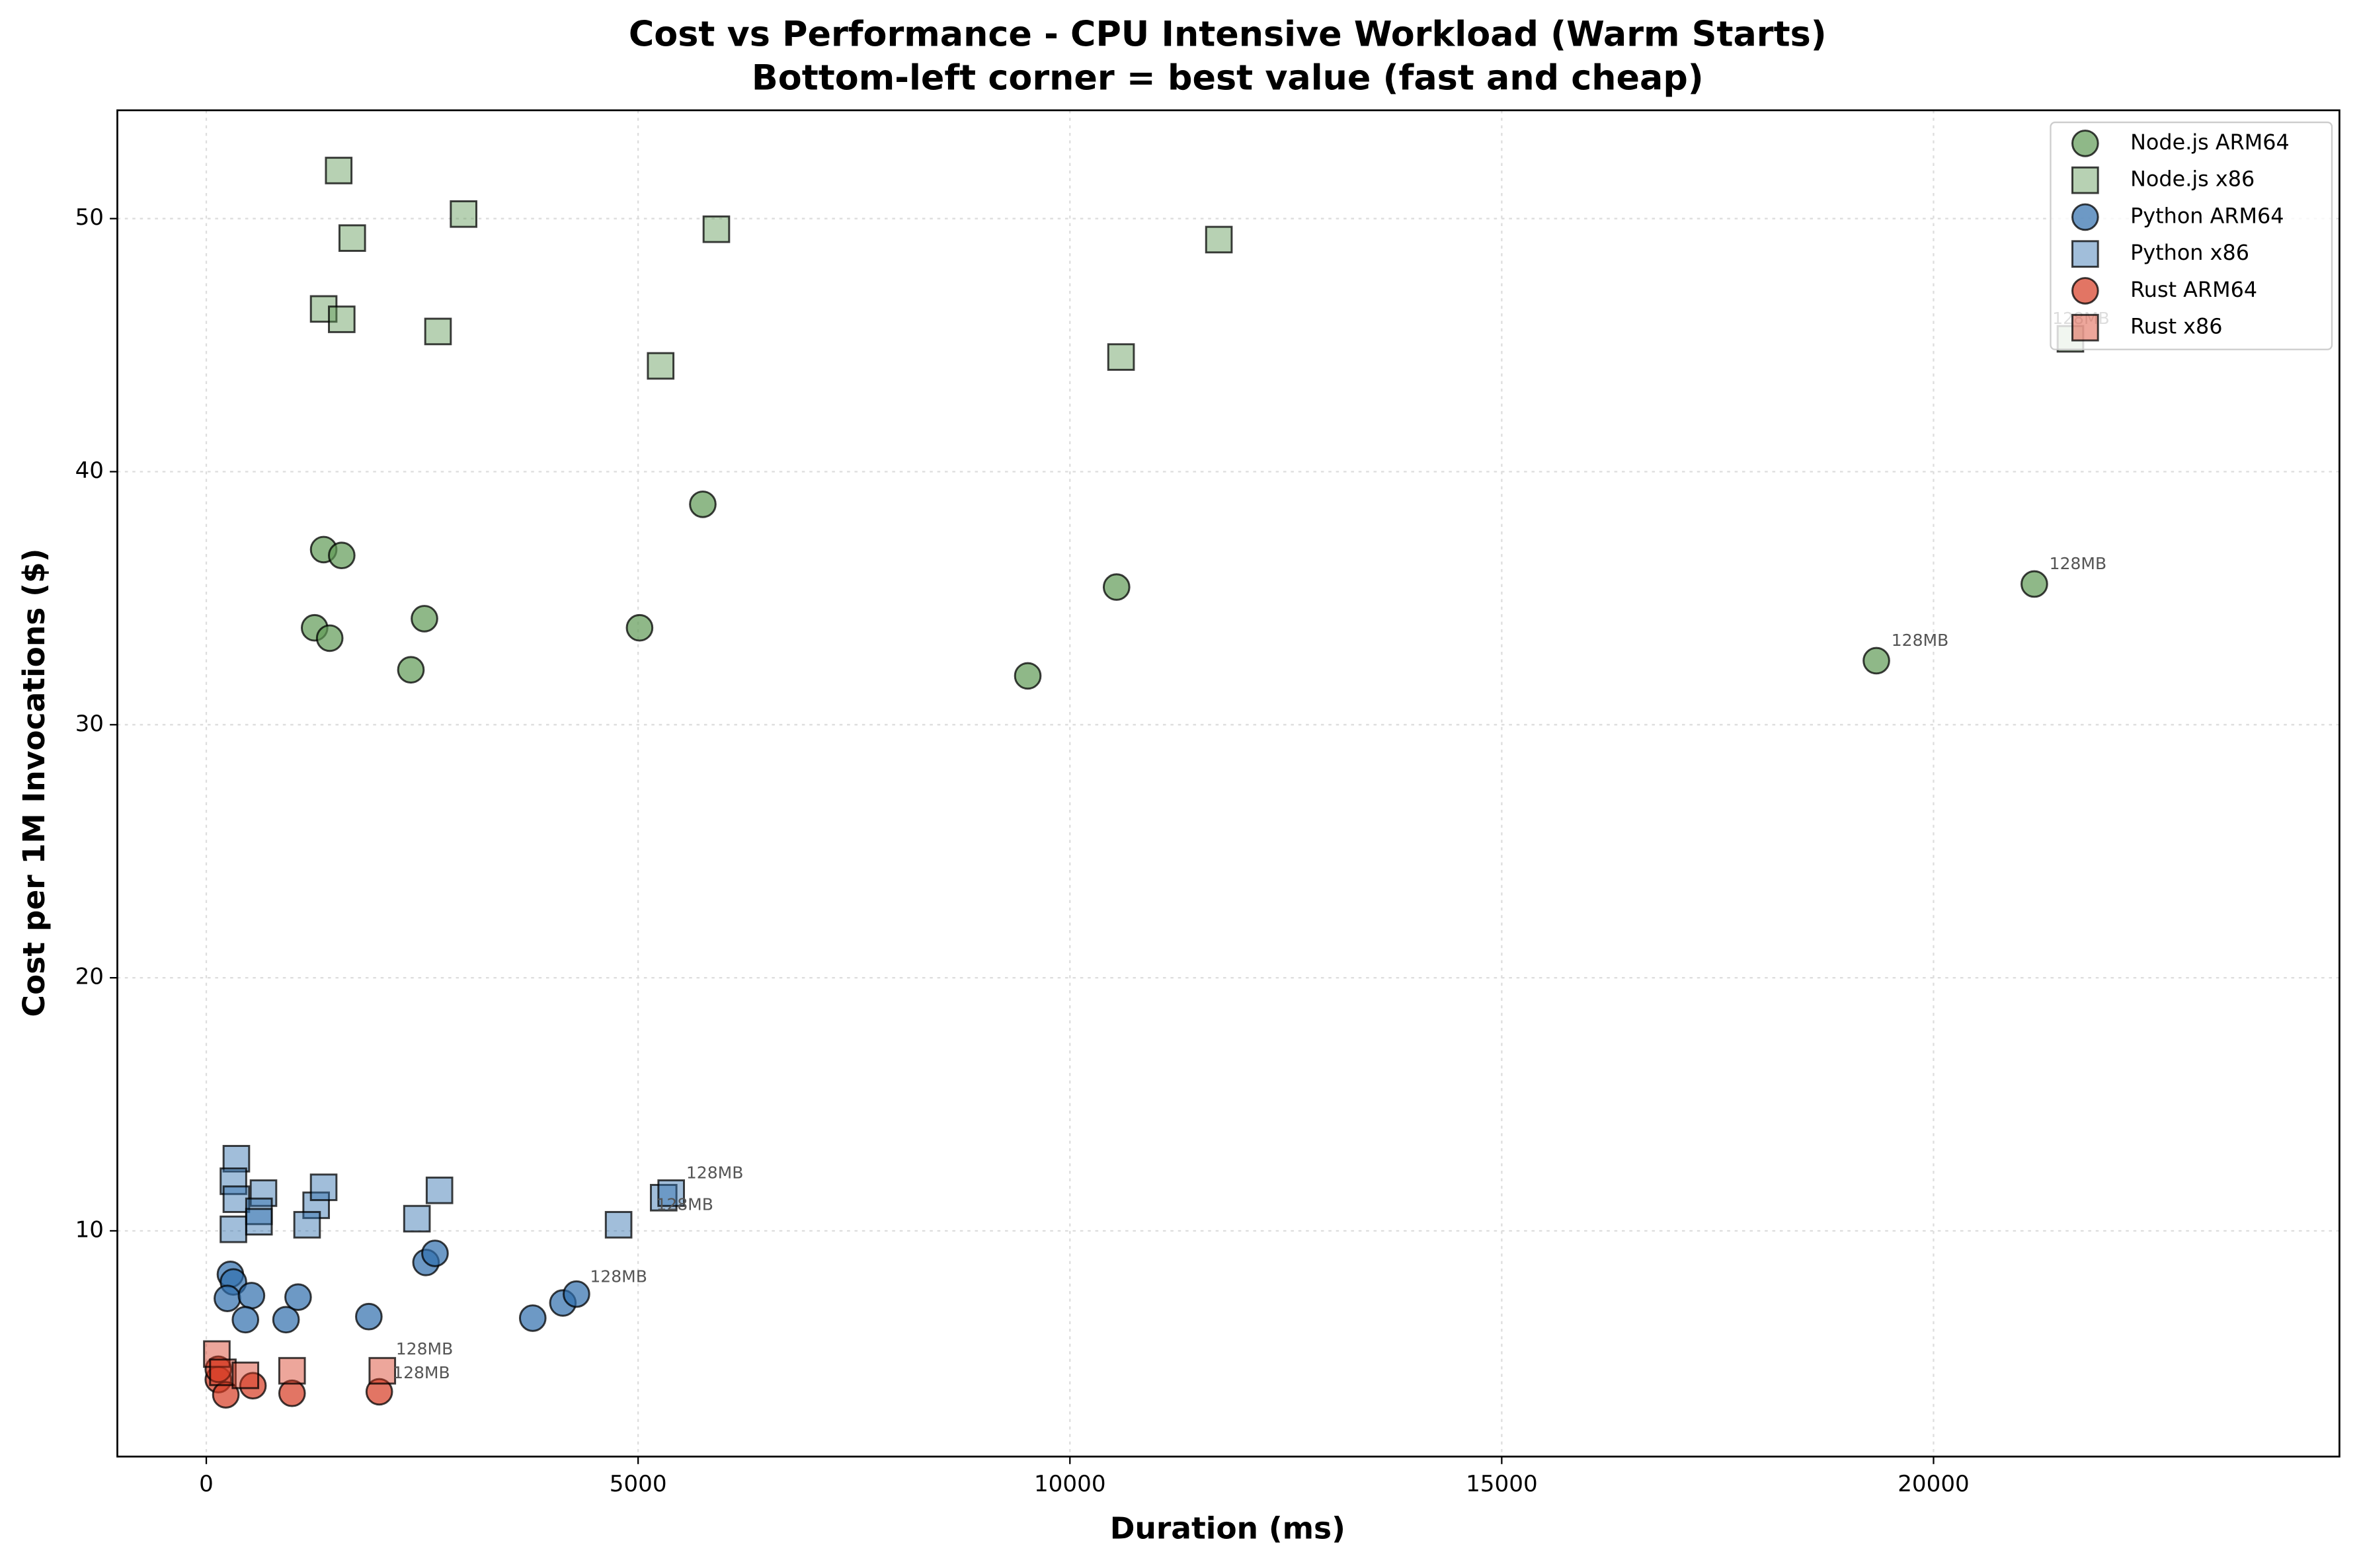  What do you see at coordinates (2189, 252) in the screenshot?
I see `legend-label: Python x86` at bounding box center [2189, 252].